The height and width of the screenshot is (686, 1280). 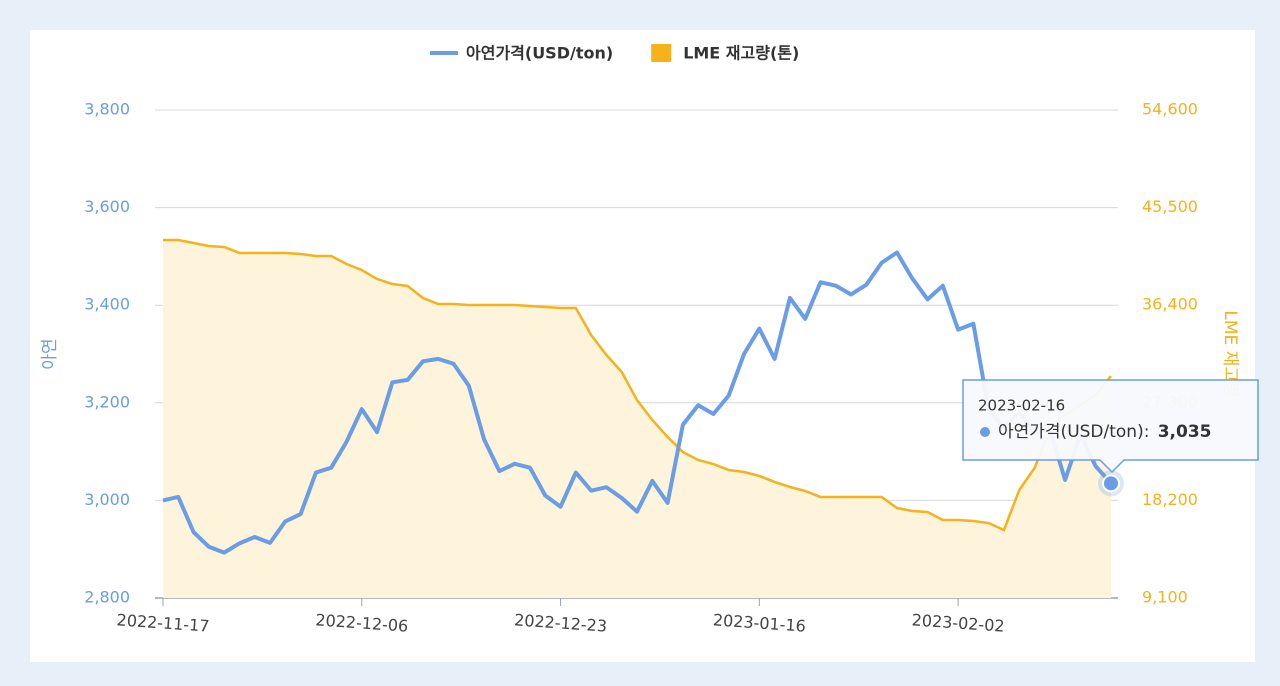 I want to click on tooltip: 2023-02-16 아연가격(USD/ton):3,035, so click(x=1110, y=426).